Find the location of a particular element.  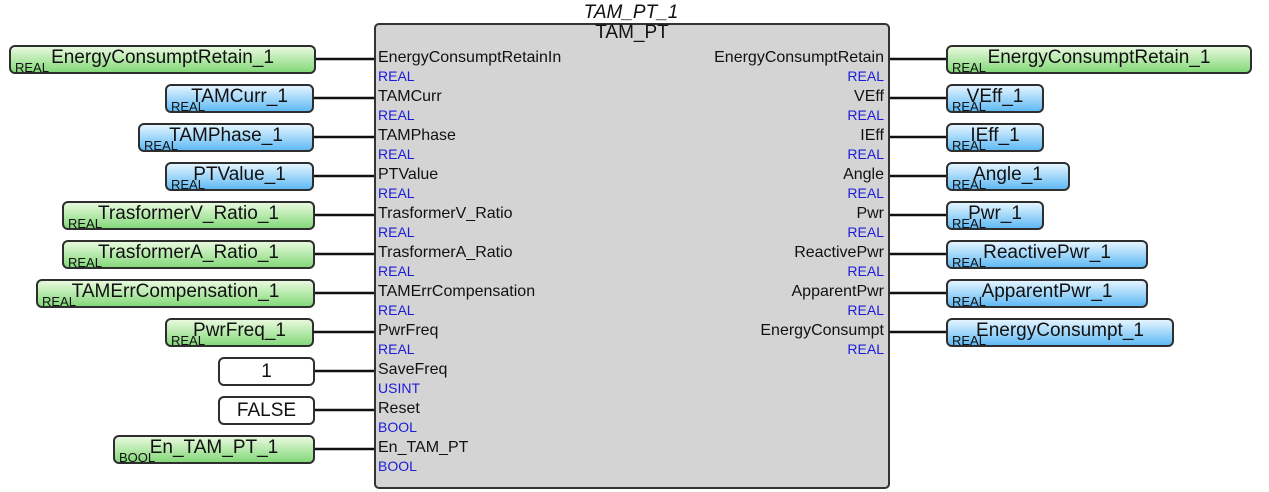

variable-name: TrasformerA_Ratio_1 is located at coordinates (188, 252).